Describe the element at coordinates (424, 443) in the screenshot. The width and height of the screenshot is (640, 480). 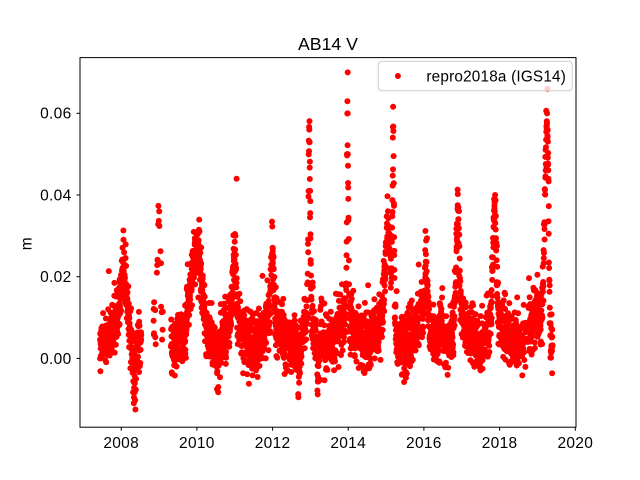
I see `svg-text: 2016` at that location.